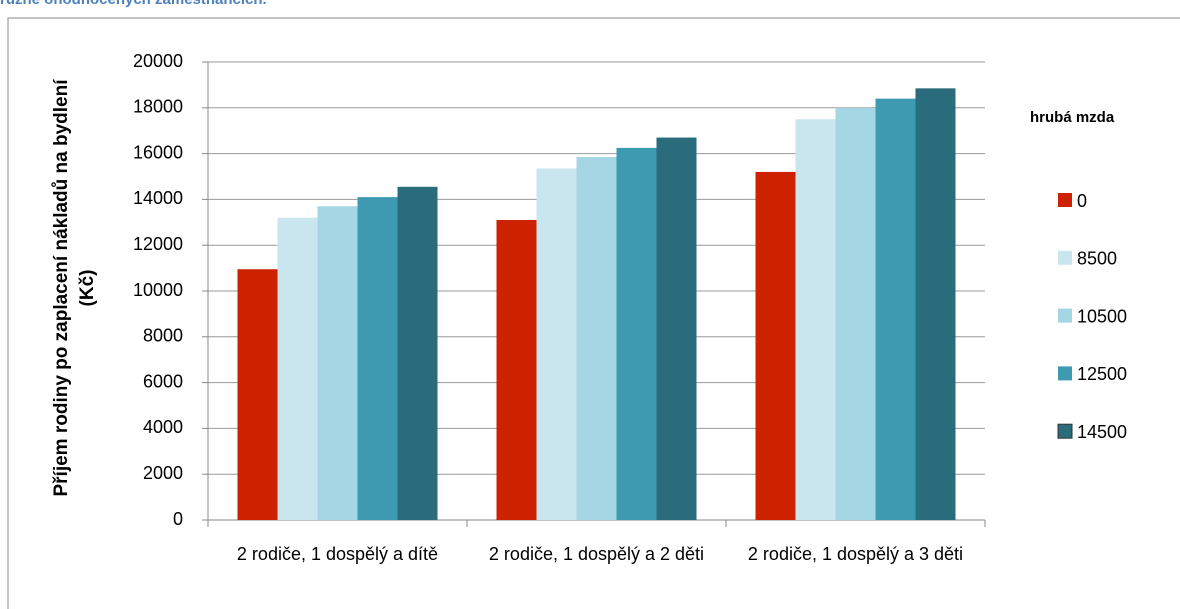  What do you see at coordinates (855, 554) in the screenshot?
I see `x-tick-label: 2 rodiče, 1 dospělý a 3 děti` at bounding box center [855, 554].